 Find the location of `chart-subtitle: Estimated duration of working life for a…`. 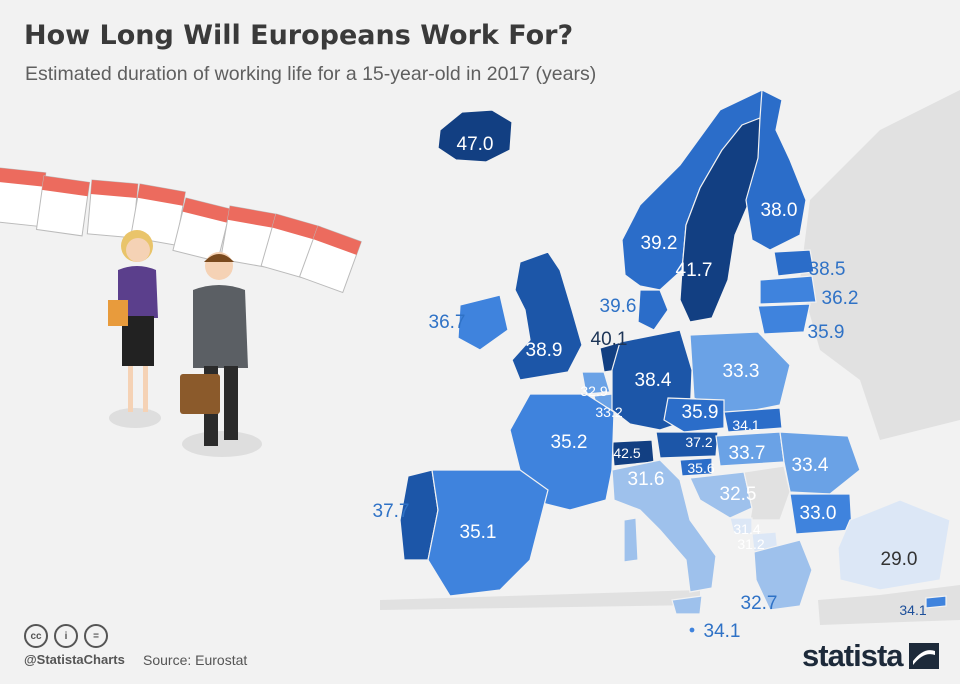

chart-subtitle: Estimated duration of working life for a… is located at coordinates (311, 74).